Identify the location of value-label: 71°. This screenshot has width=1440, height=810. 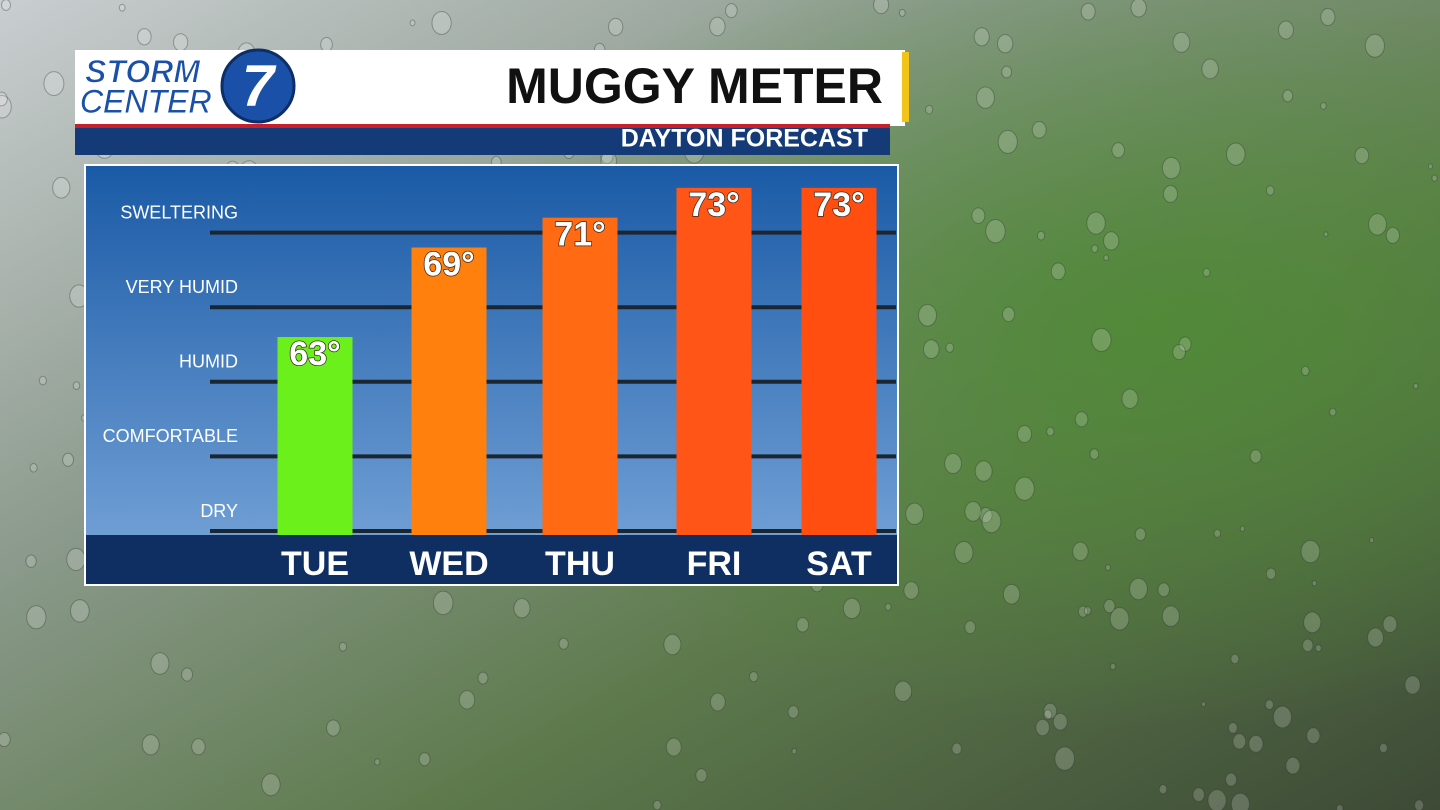
(579, 235).